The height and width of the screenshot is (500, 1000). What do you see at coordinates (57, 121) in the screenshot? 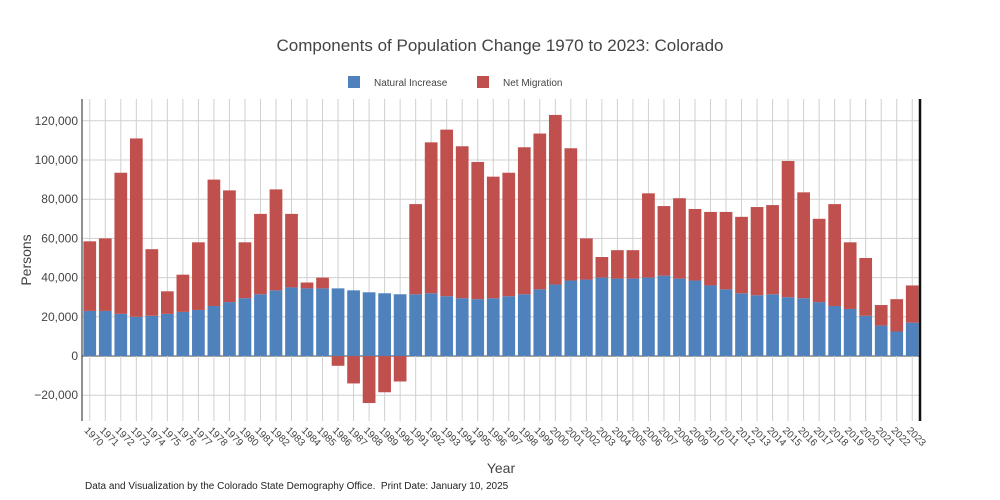
I see `y-tick-label: 120,000` at bounding box center [57, 121].